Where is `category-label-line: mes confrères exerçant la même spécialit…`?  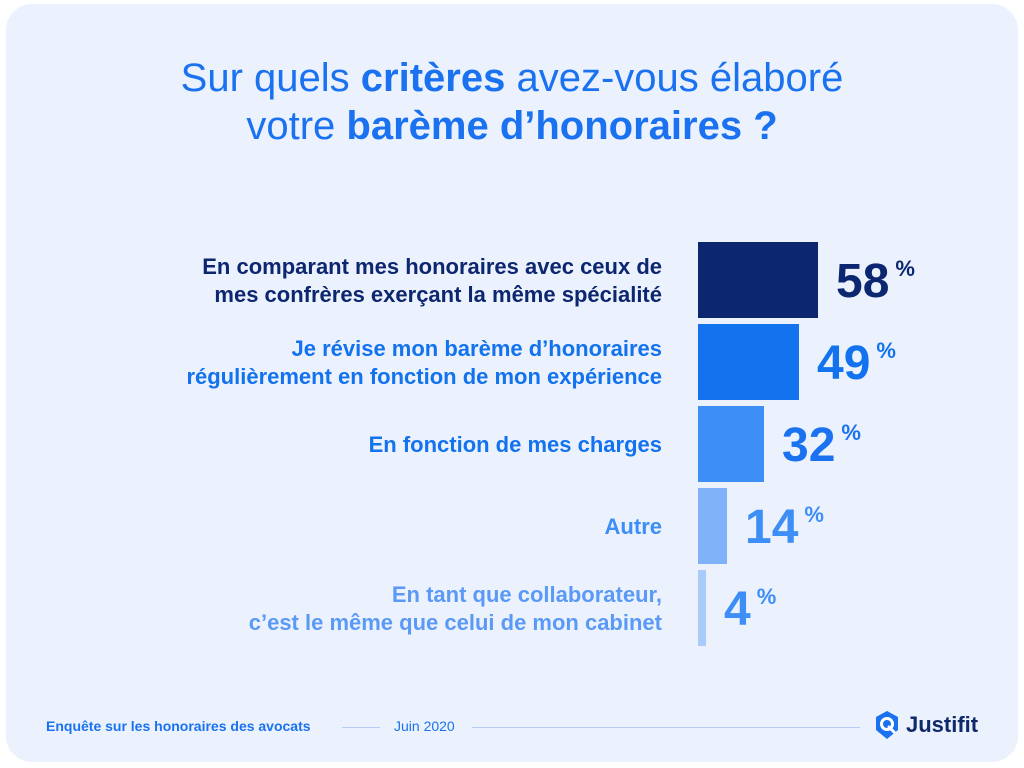
category-label-line: mes confrères exerçant la même spécialit… is located at coordinates (438, 294).